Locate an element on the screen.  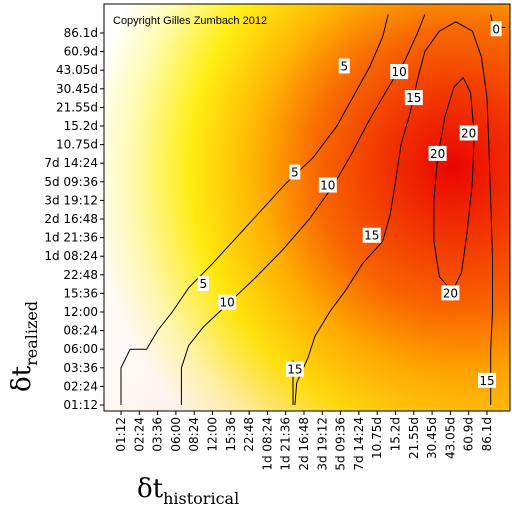
x-tick-label: 5d 09:36 is located at coordinates (341, 444).